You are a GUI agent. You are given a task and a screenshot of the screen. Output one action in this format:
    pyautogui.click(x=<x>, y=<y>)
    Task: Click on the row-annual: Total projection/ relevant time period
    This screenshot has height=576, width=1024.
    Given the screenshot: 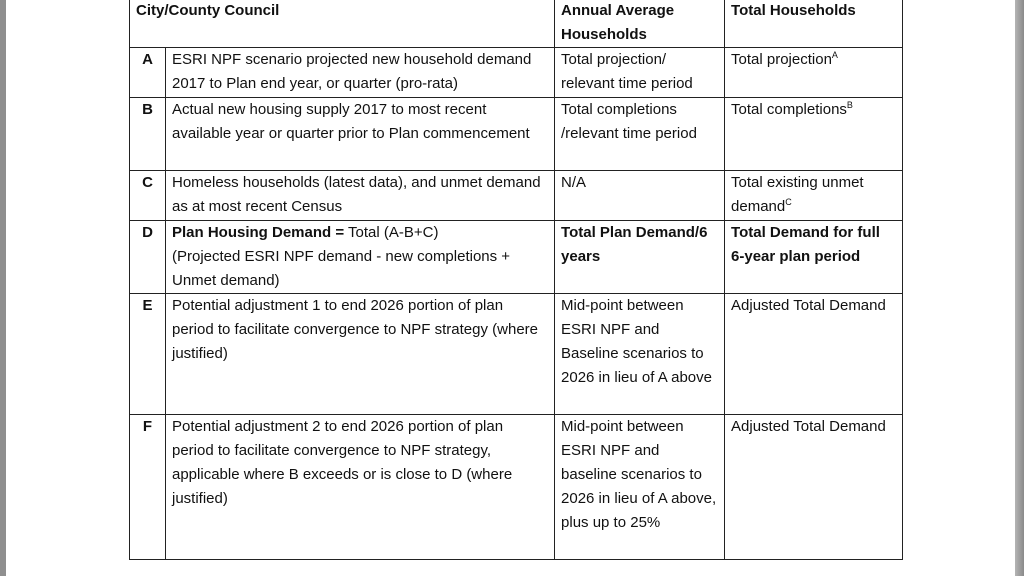 What is the action you would take?
    pyautogui.click(x=640, y=72)
    